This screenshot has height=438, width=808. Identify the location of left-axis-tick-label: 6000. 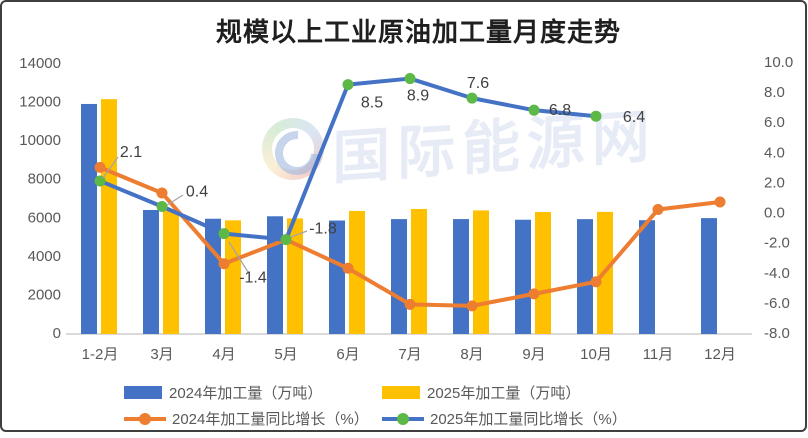
(44, 217).